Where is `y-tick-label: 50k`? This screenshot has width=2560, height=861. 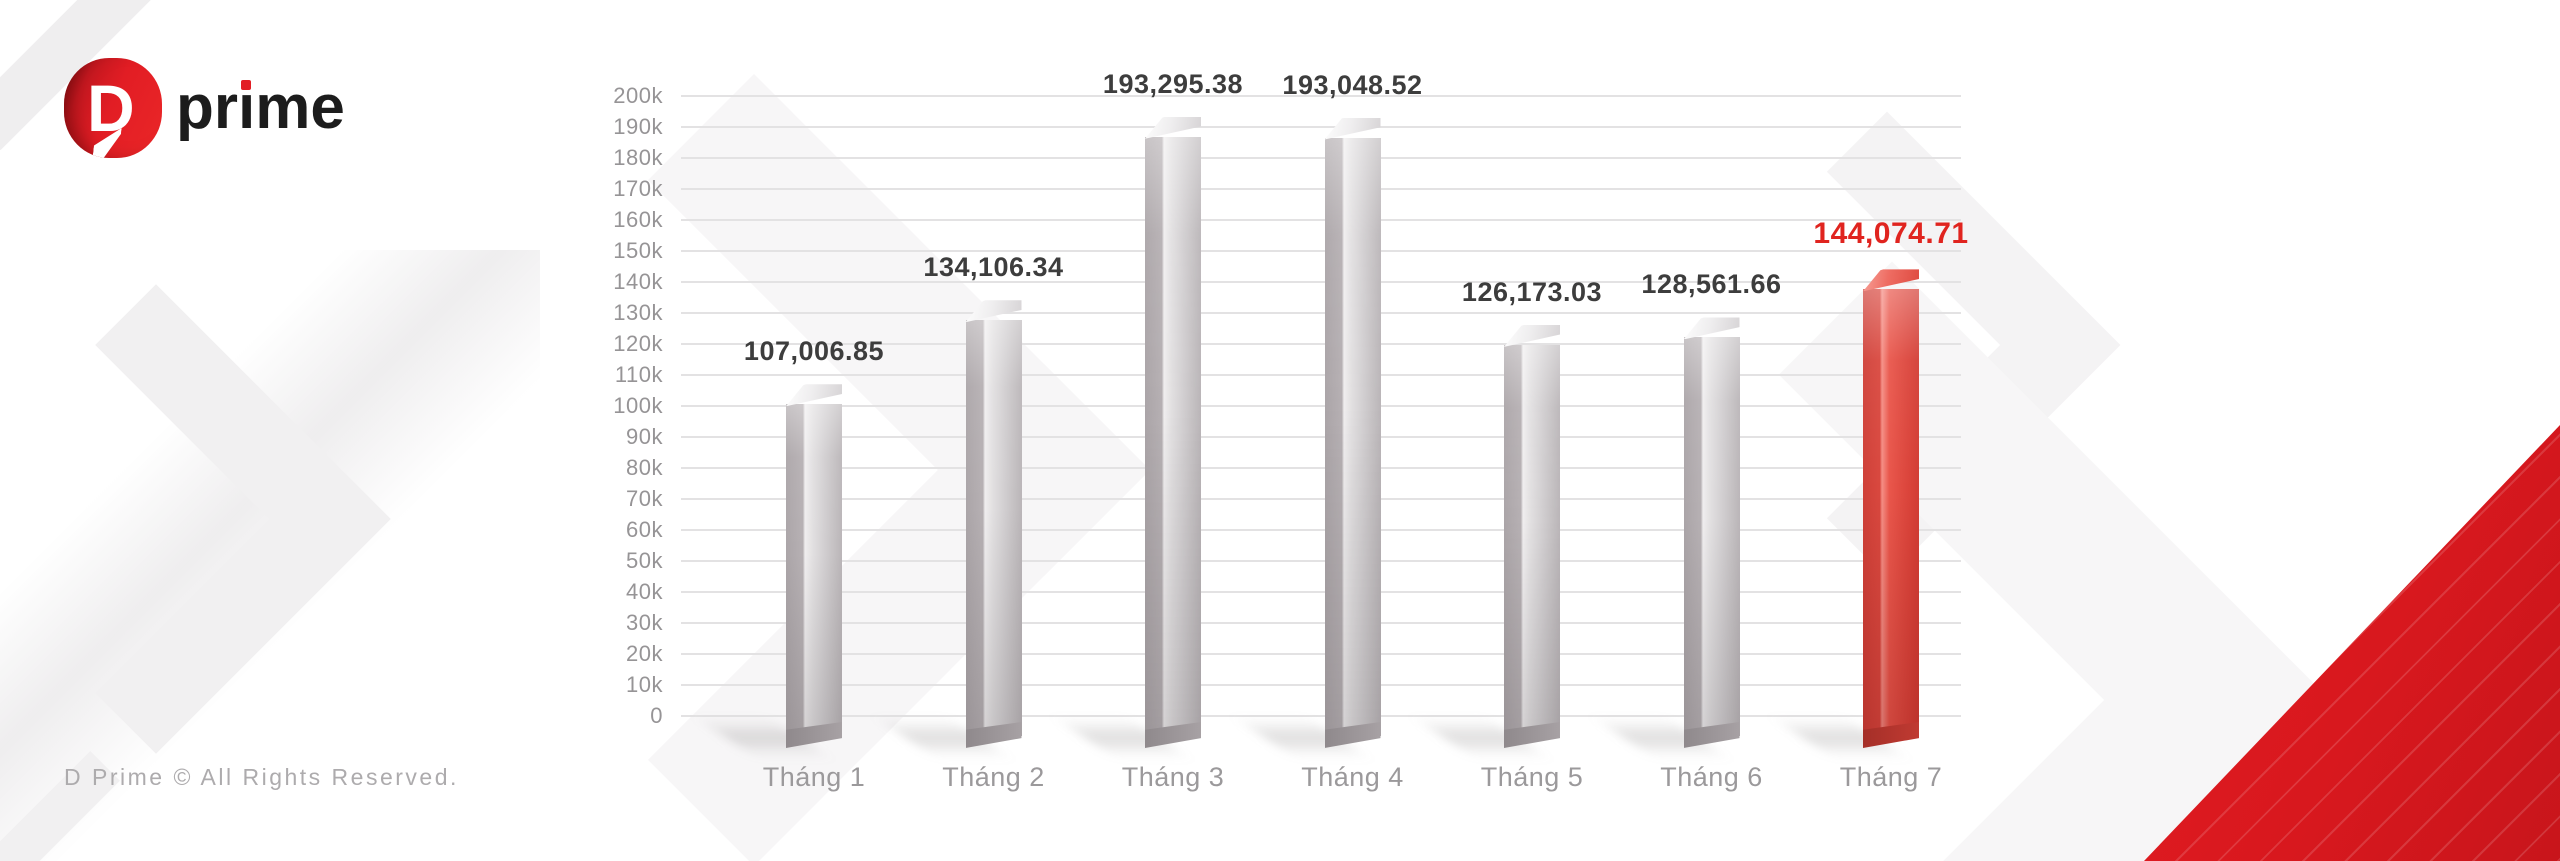
y-tick-label: 50k is located at coordinates (644, 560).